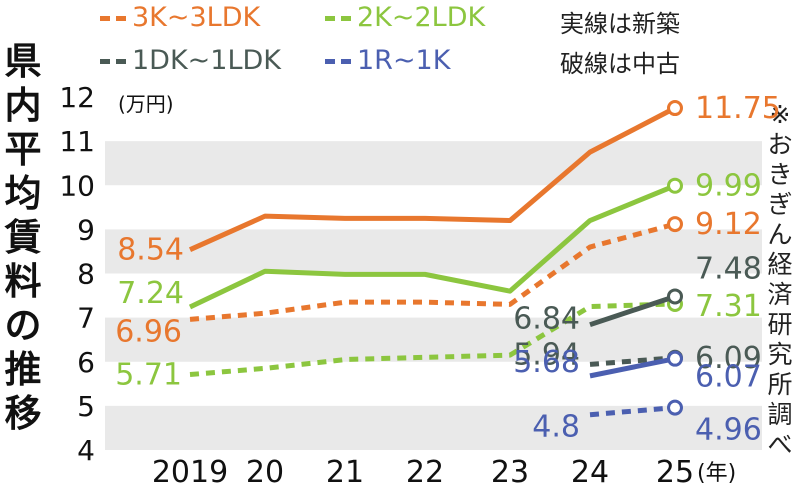 The width and height of the screenshot is (800, 494). I want to click on source-note-char: 調, so click(780, 414).